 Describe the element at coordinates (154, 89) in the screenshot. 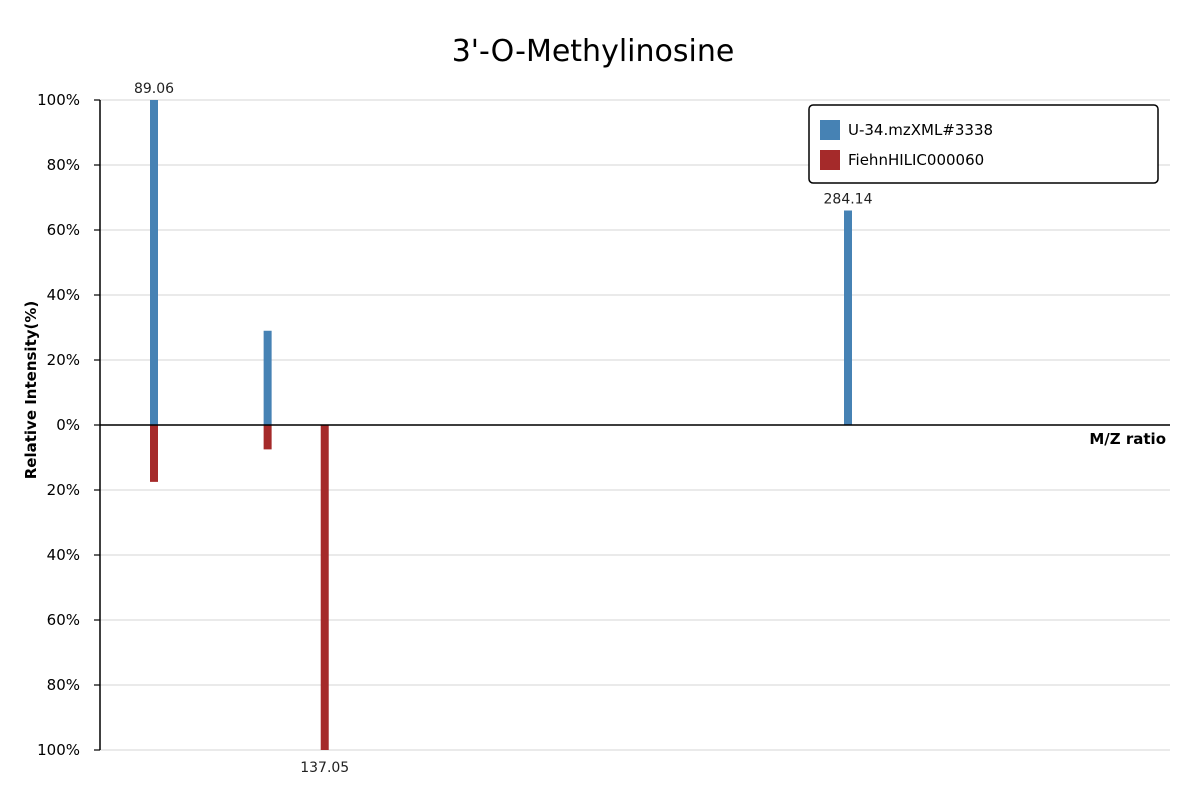

I see `peak-label: 89.06` at that location.